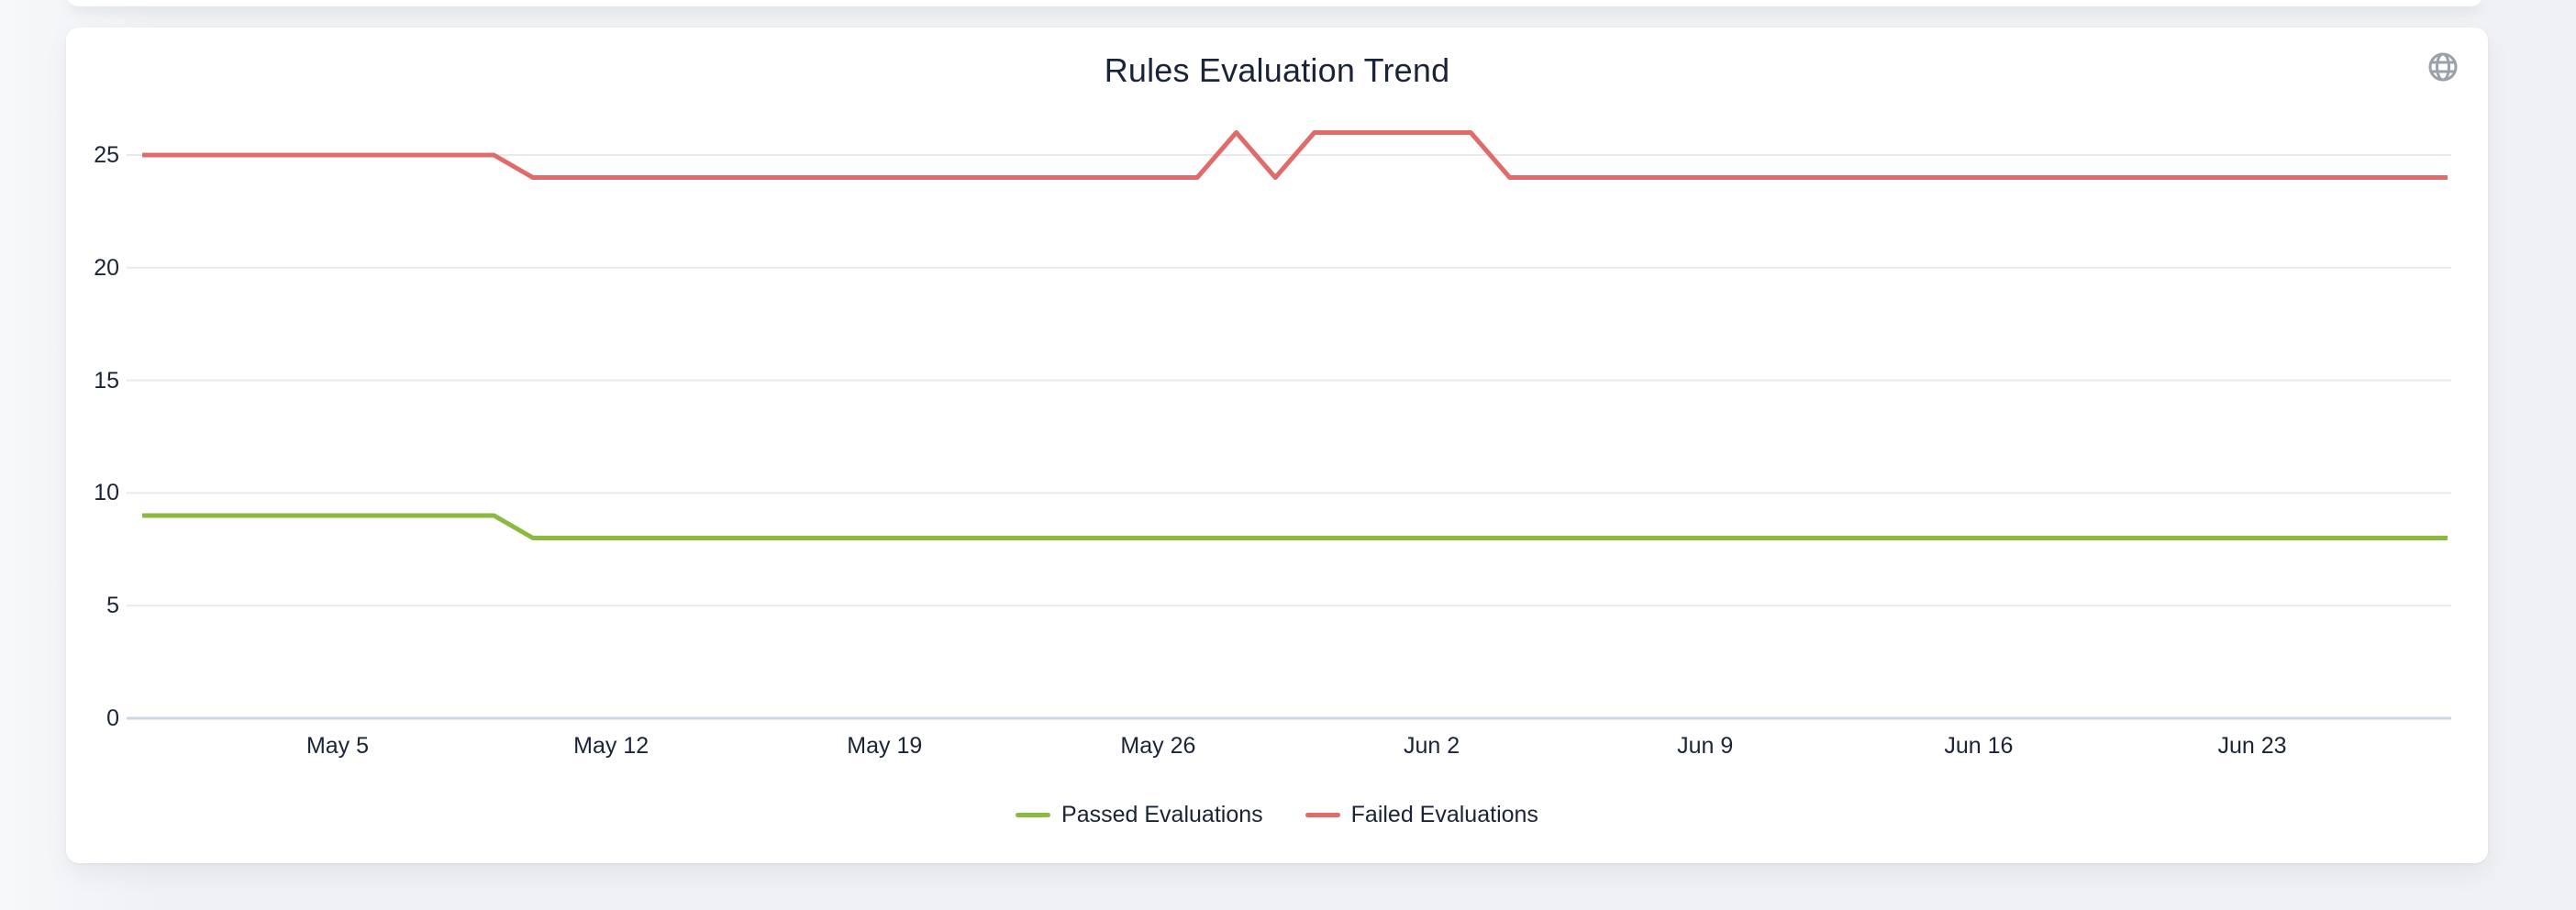 This screenshot has height=910, width=2576. Describe the element at coordinates (112, 718) in the screenshot. I see `y-tick-label: 0` at that location.